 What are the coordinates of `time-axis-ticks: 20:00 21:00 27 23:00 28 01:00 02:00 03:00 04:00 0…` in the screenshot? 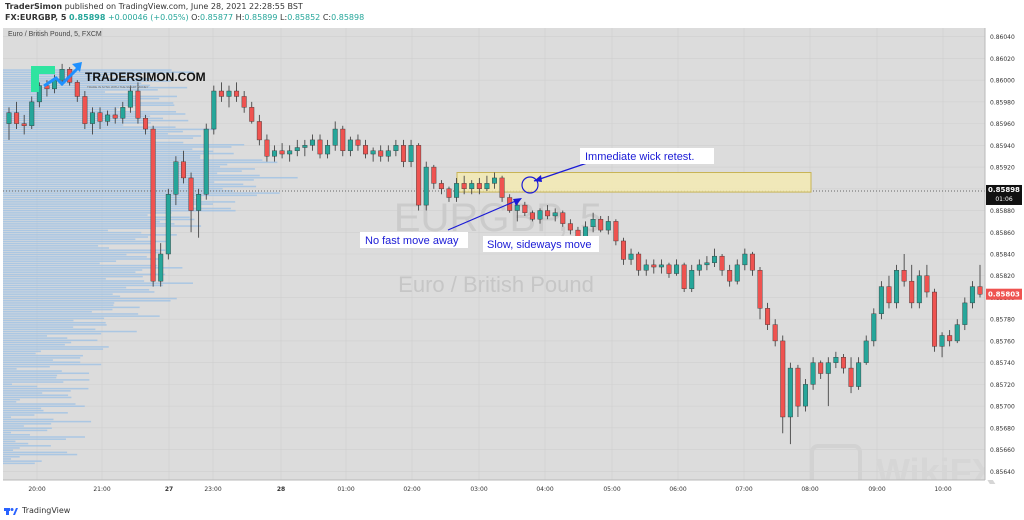 It's located at (489, 489).